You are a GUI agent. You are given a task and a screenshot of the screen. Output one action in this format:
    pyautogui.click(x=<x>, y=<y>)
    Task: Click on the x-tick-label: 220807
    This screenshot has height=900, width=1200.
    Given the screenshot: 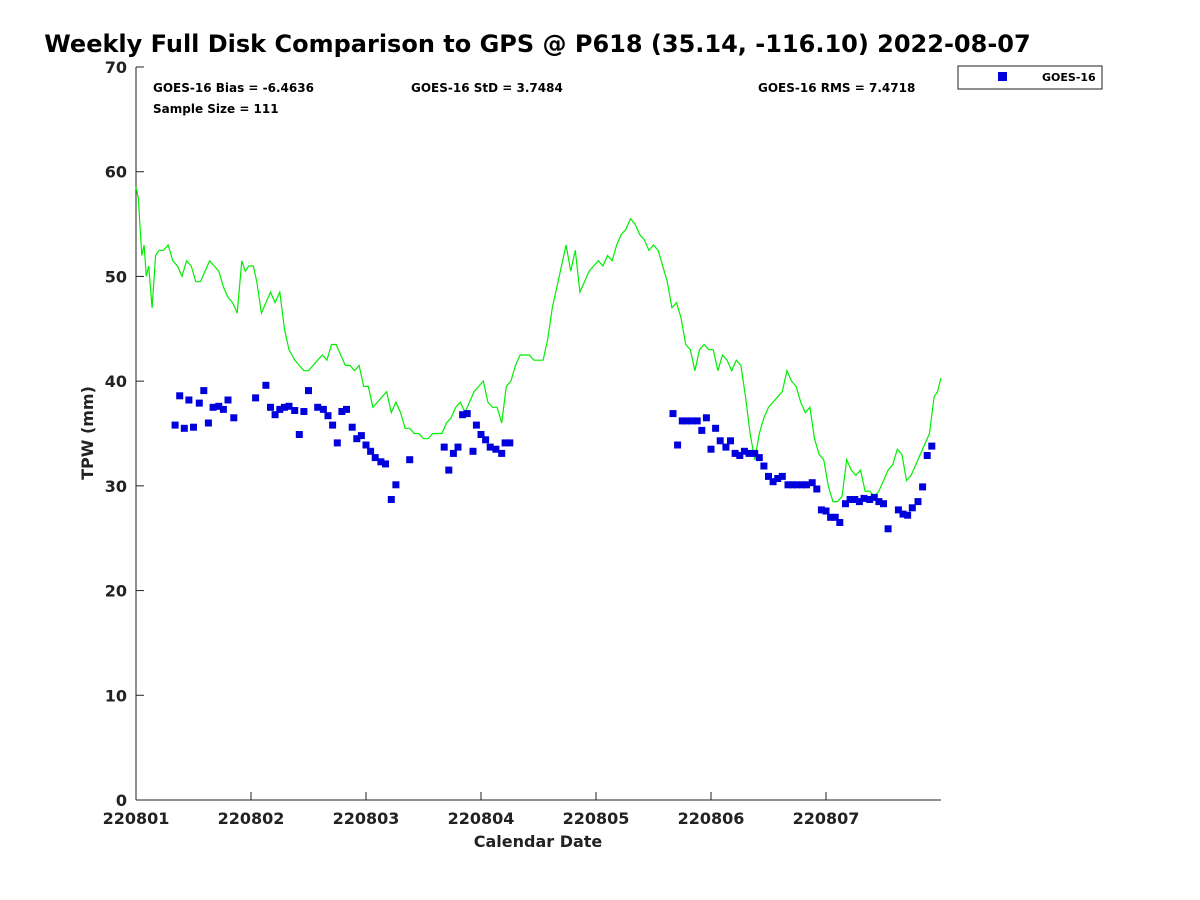 What is the action you would take?
    pyautogui.click(x=826, y=818)
    